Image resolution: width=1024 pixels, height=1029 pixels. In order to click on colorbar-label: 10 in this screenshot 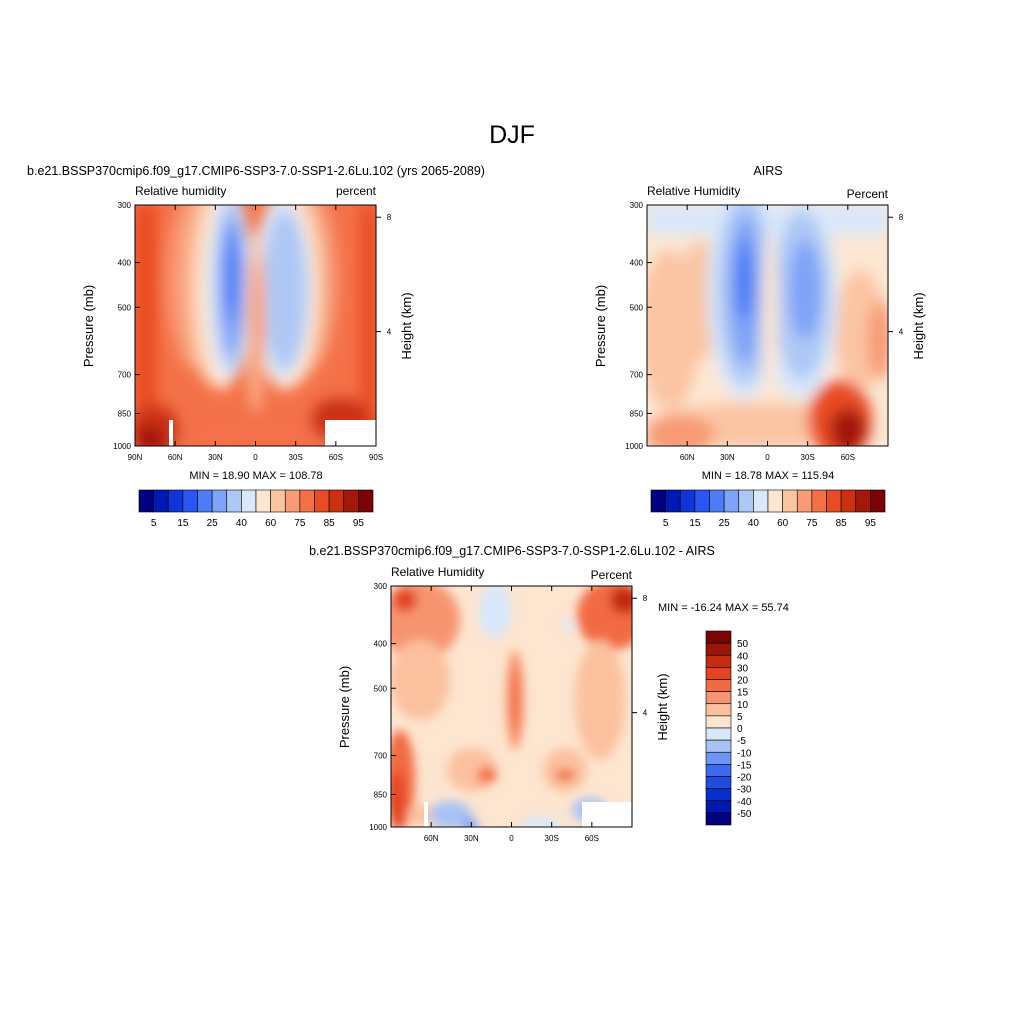, I will do `click(743, 705)`.